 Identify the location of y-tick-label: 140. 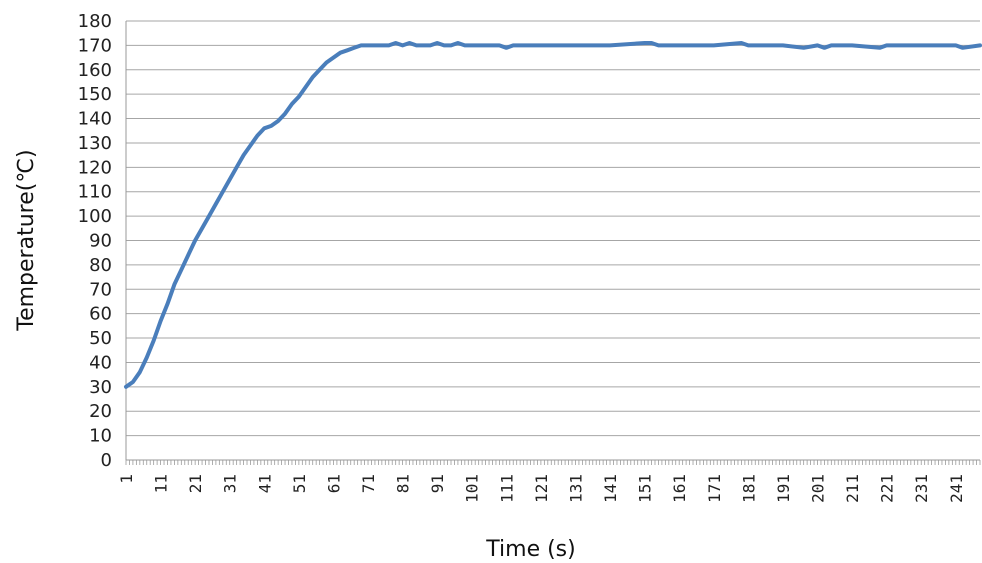
(95, 119).